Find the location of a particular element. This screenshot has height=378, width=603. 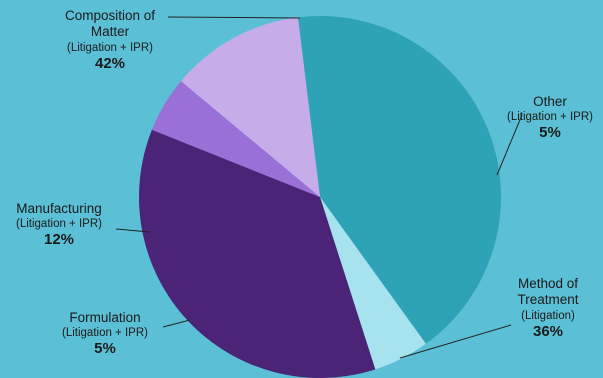

label-manufacturing-pct: 12% is located at coordinates (59, 240).